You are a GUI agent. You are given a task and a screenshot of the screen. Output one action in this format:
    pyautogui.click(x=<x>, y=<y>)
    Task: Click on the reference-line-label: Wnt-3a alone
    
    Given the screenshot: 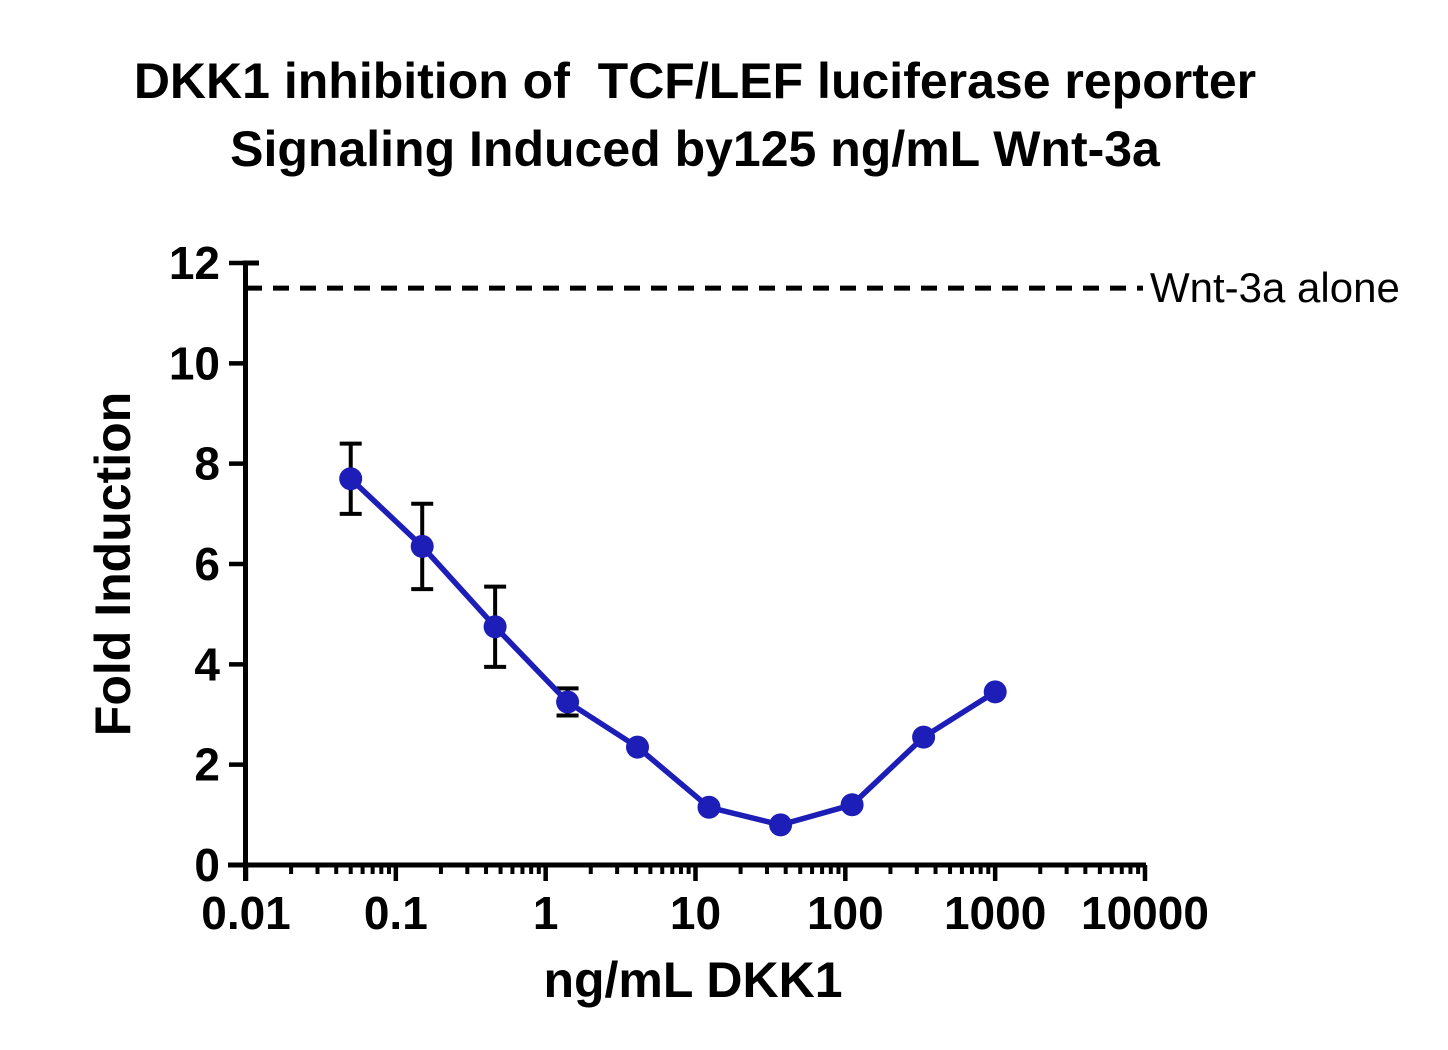 What is the action you would take?
    pyautogui.click(x=1275, y=287)
    